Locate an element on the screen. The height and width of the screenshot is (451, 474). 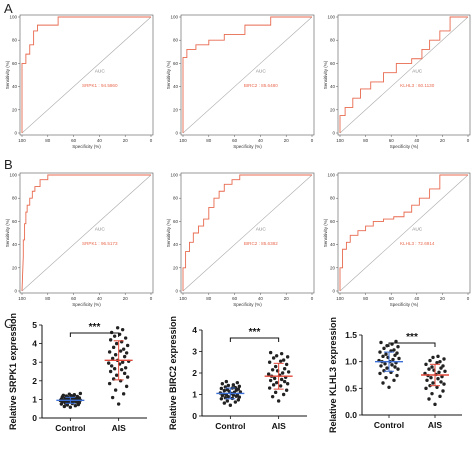
y-tick-label: 2 is located at coordinates (194, 373).